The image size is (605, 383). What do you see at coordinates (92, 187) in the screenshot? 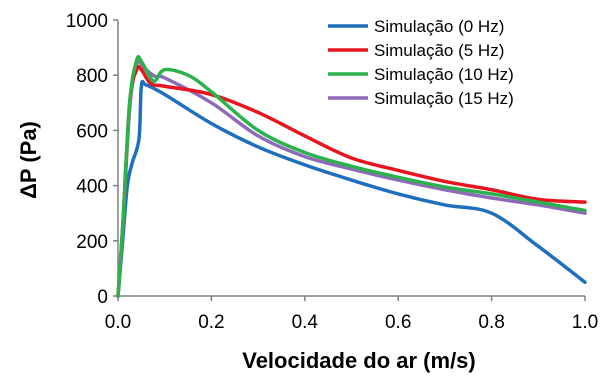
I see `y-tick-label: 400` at bounding box center [92, 187].